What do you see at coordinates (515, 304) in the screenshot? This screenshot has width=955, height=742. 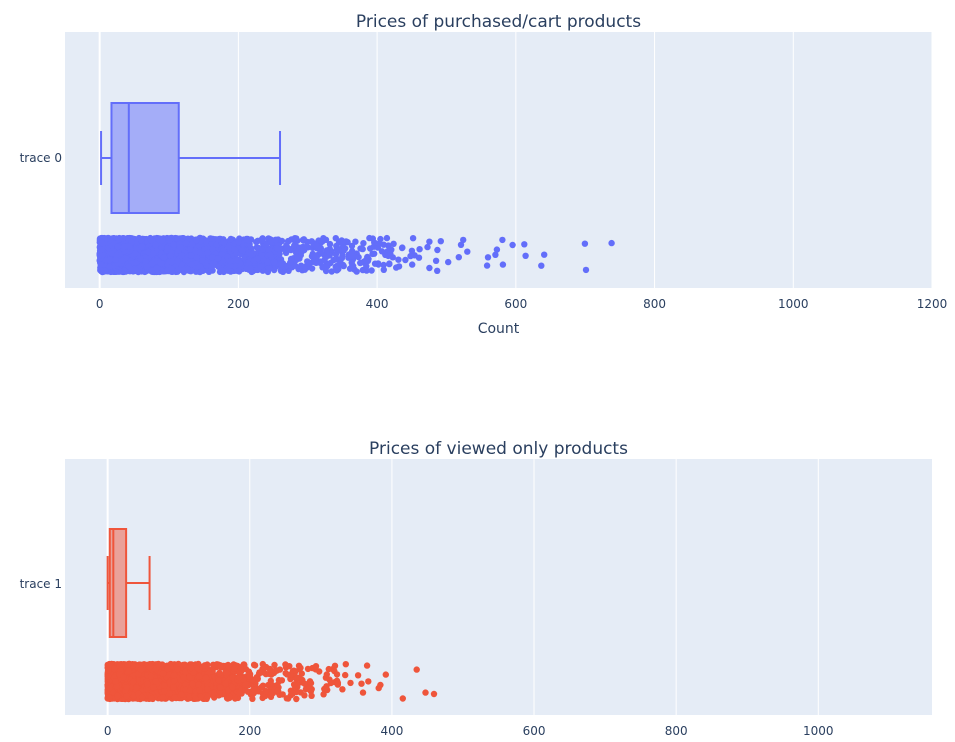 I see `x-tick-label: 600` at bounding box center [515, 304].